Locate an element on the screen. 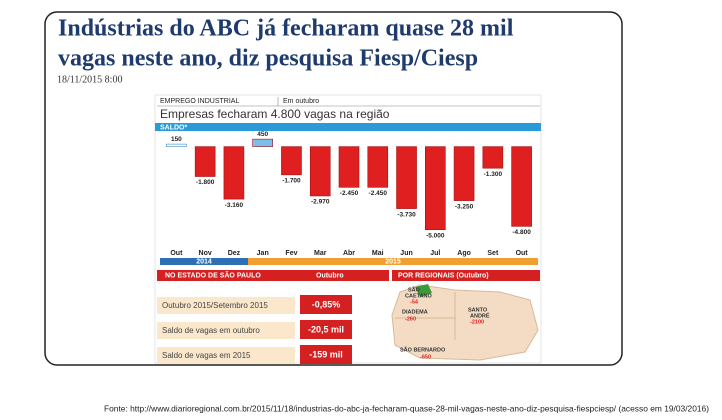 The image size is (722, 420). map-value: -54 is located at coordinates (414, 302).